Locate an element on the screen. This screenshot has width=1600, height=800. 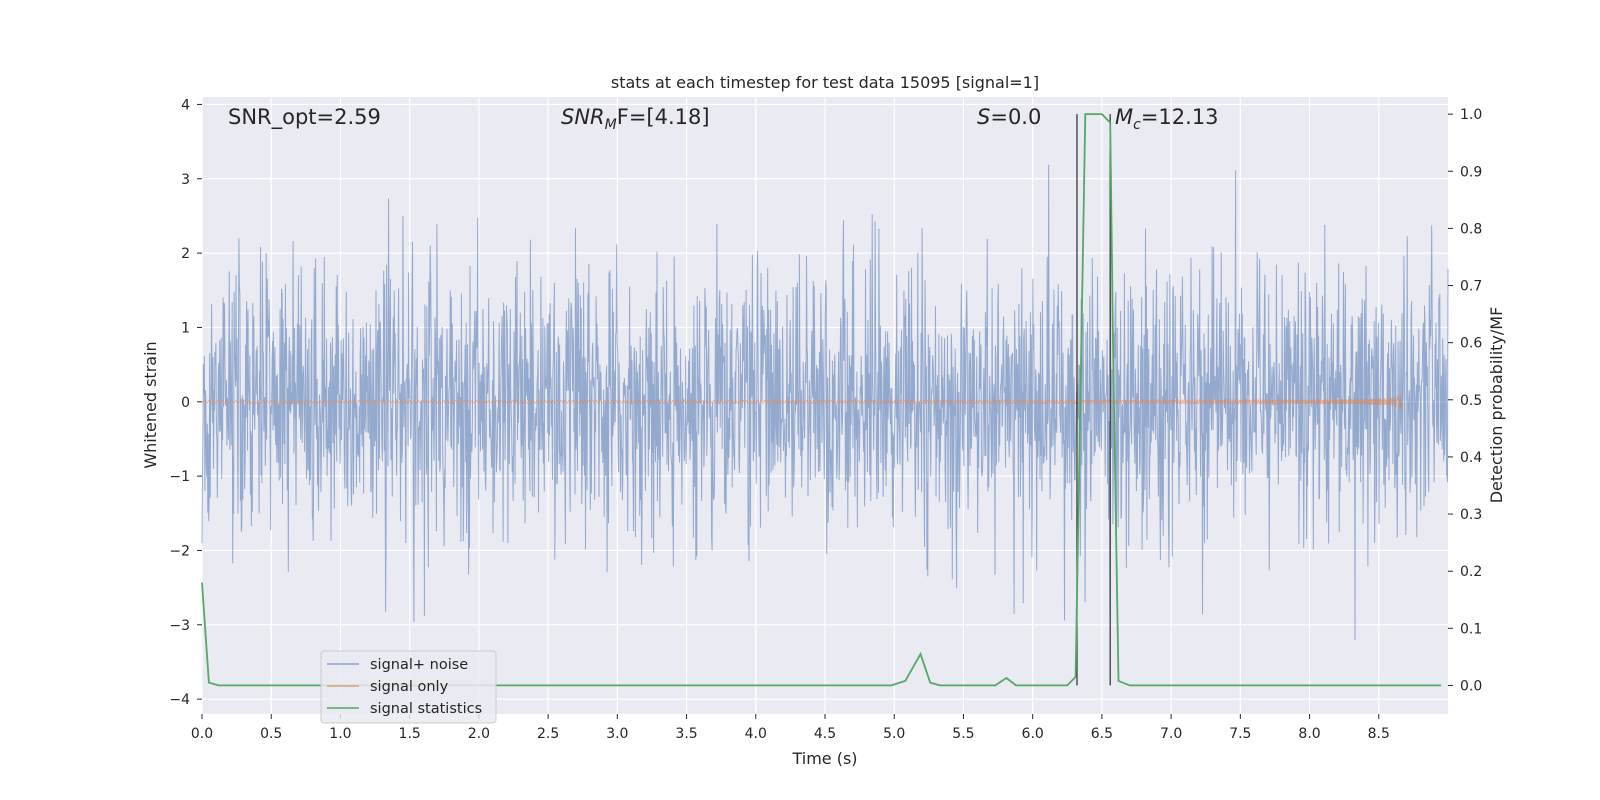
y2-tick-label: 0.9 is located at coordinates (1471, 172).